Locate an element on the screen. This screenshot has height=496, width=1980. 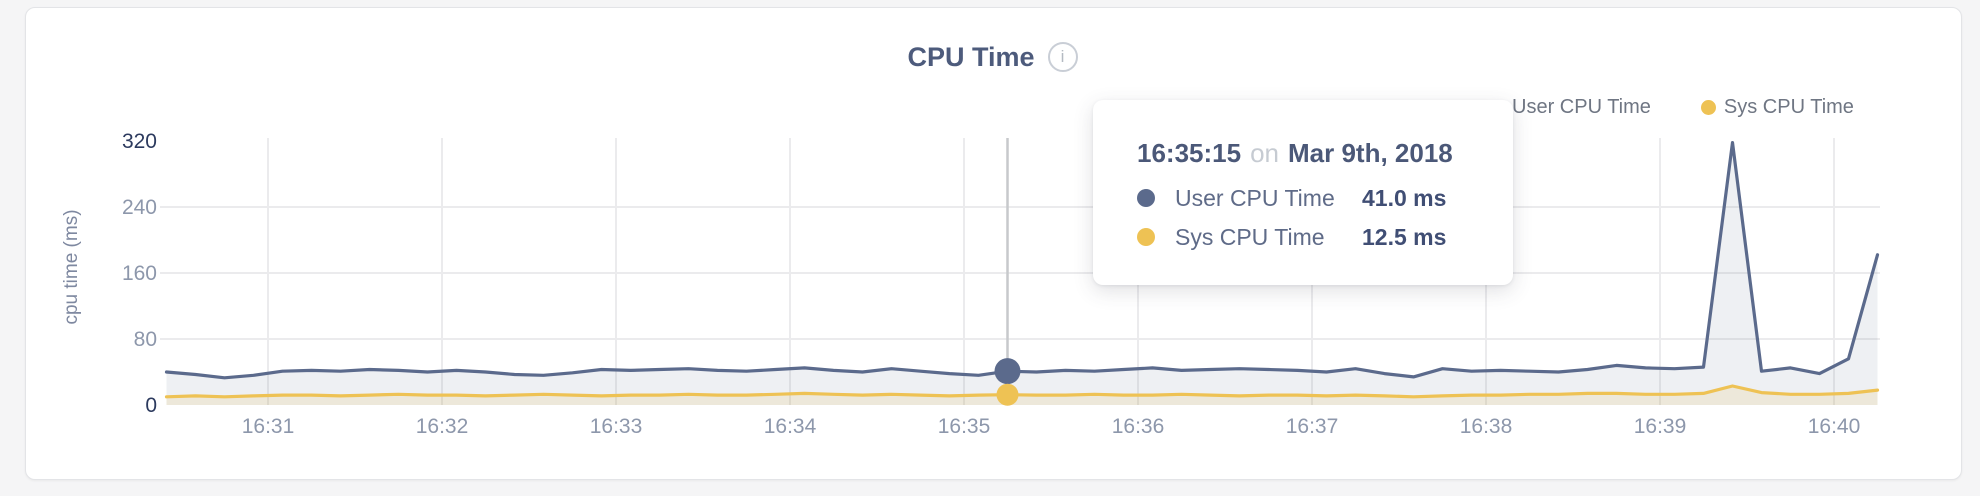
tooltip-header: 16:35:15 on Mar 9th, 2018 is located at coordinates (1295, 153).